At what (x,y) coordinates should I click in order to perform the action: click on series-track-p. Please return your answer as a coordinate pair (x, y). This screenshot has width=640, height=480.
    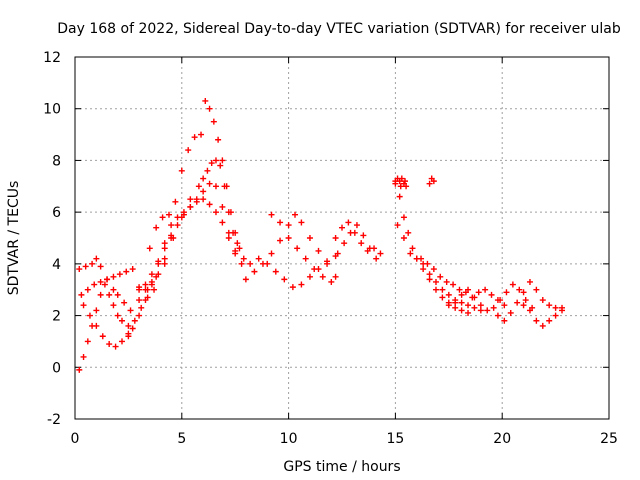
    Looking at the image, I should click on (530, 301).